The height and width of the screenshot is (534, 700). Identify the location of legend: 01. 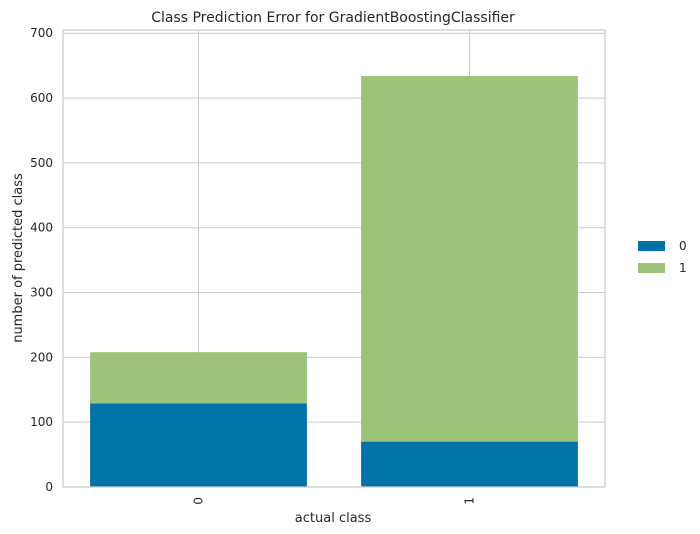
(662, 257).